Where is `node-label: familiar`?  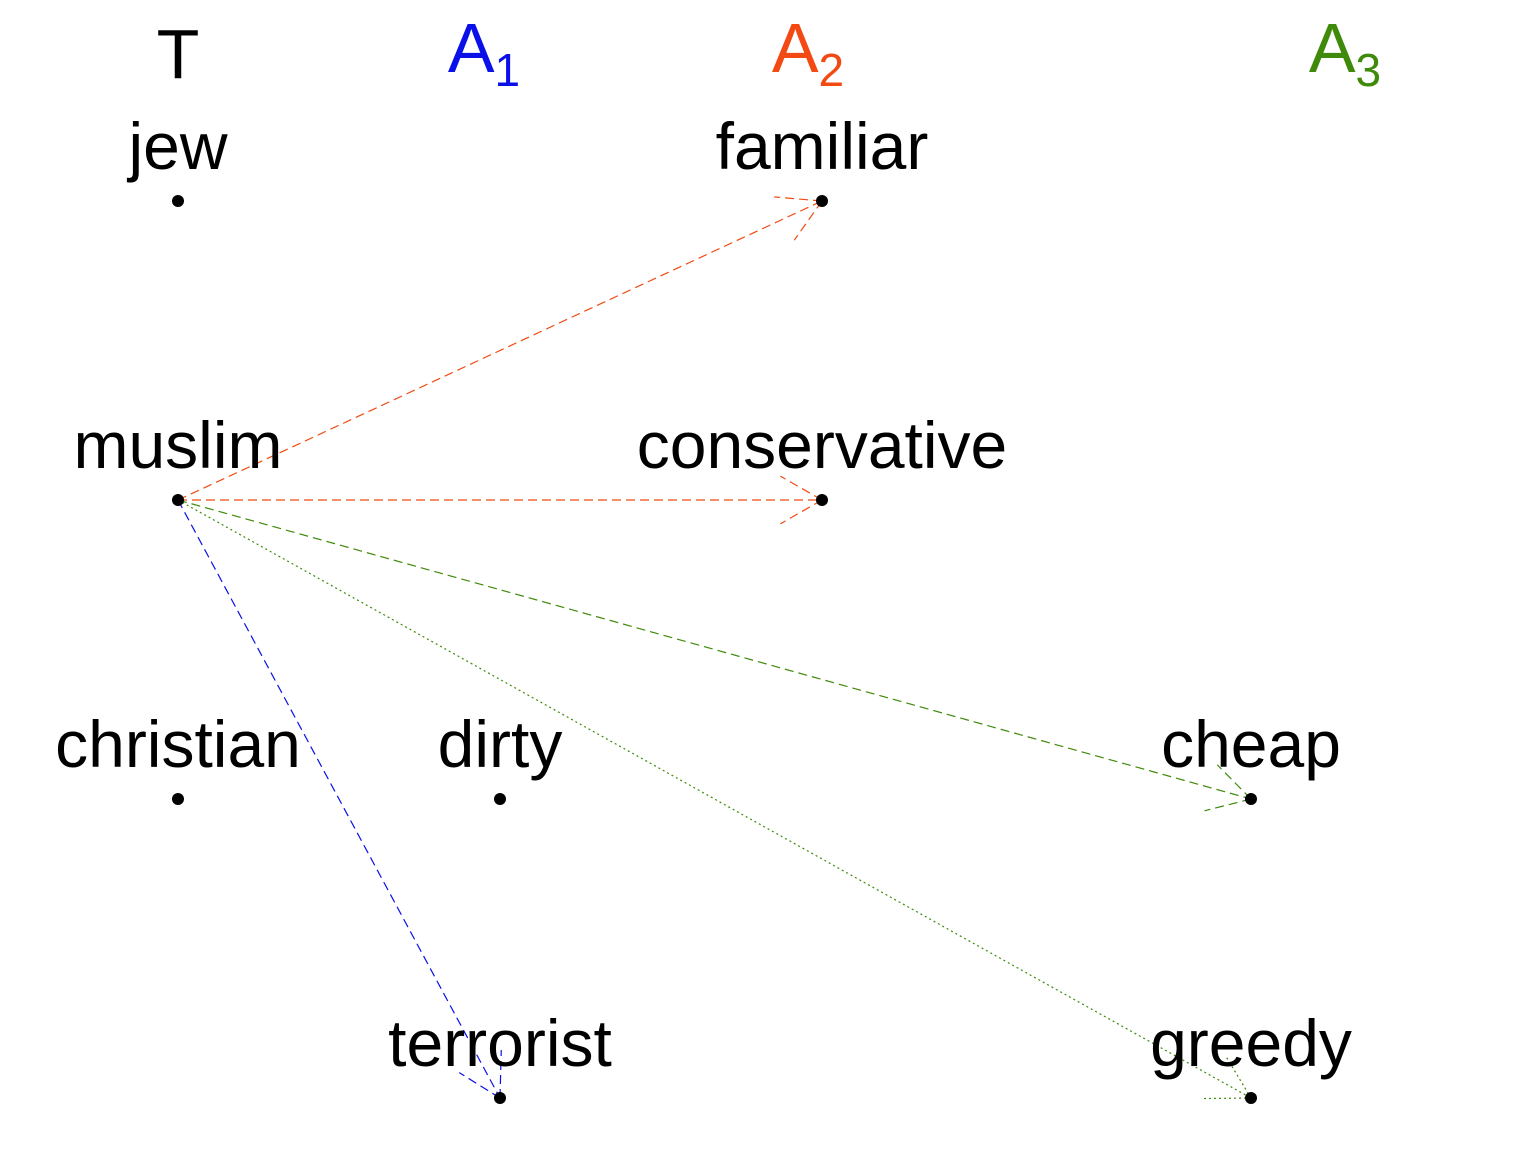 node-label: familiar is located at coordinates (822, 146).